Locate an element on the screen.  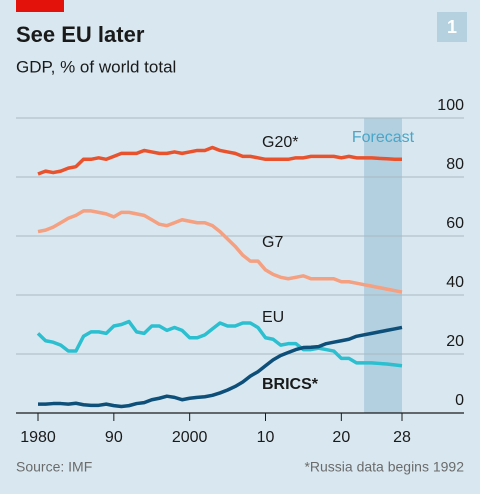
x-tick-label: 20 is located at coordinates (341, 437).